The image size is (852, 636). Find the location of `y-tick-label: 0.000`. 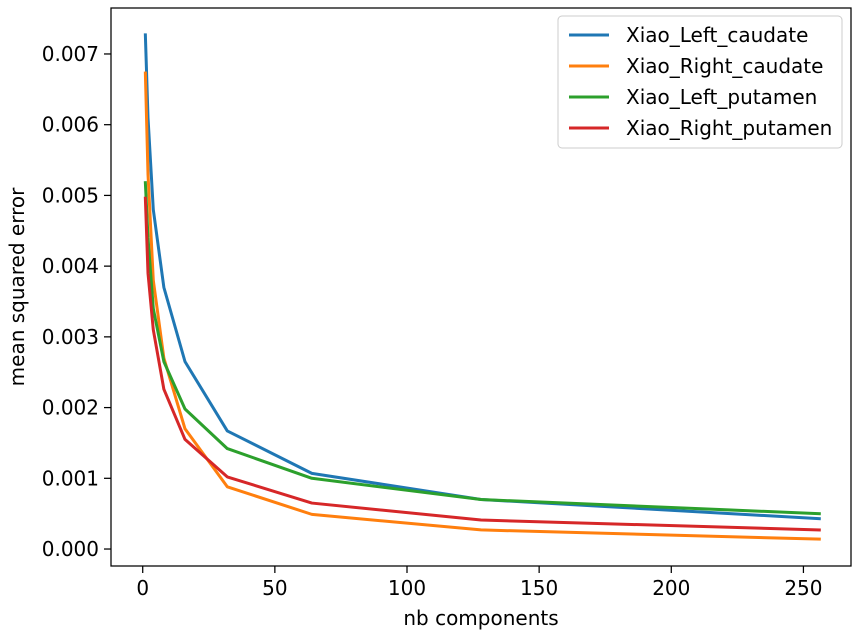

y-tick-label: 0.000 is located at coordinates (70, 549).